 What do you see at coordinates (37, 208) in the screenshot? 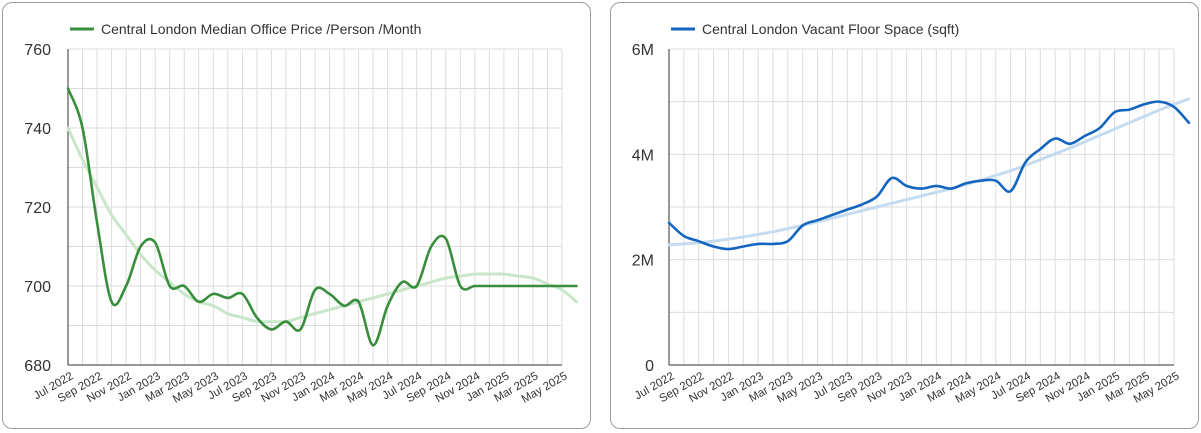
I see `y-tick-label: 720` at bounding box center [37, 208].